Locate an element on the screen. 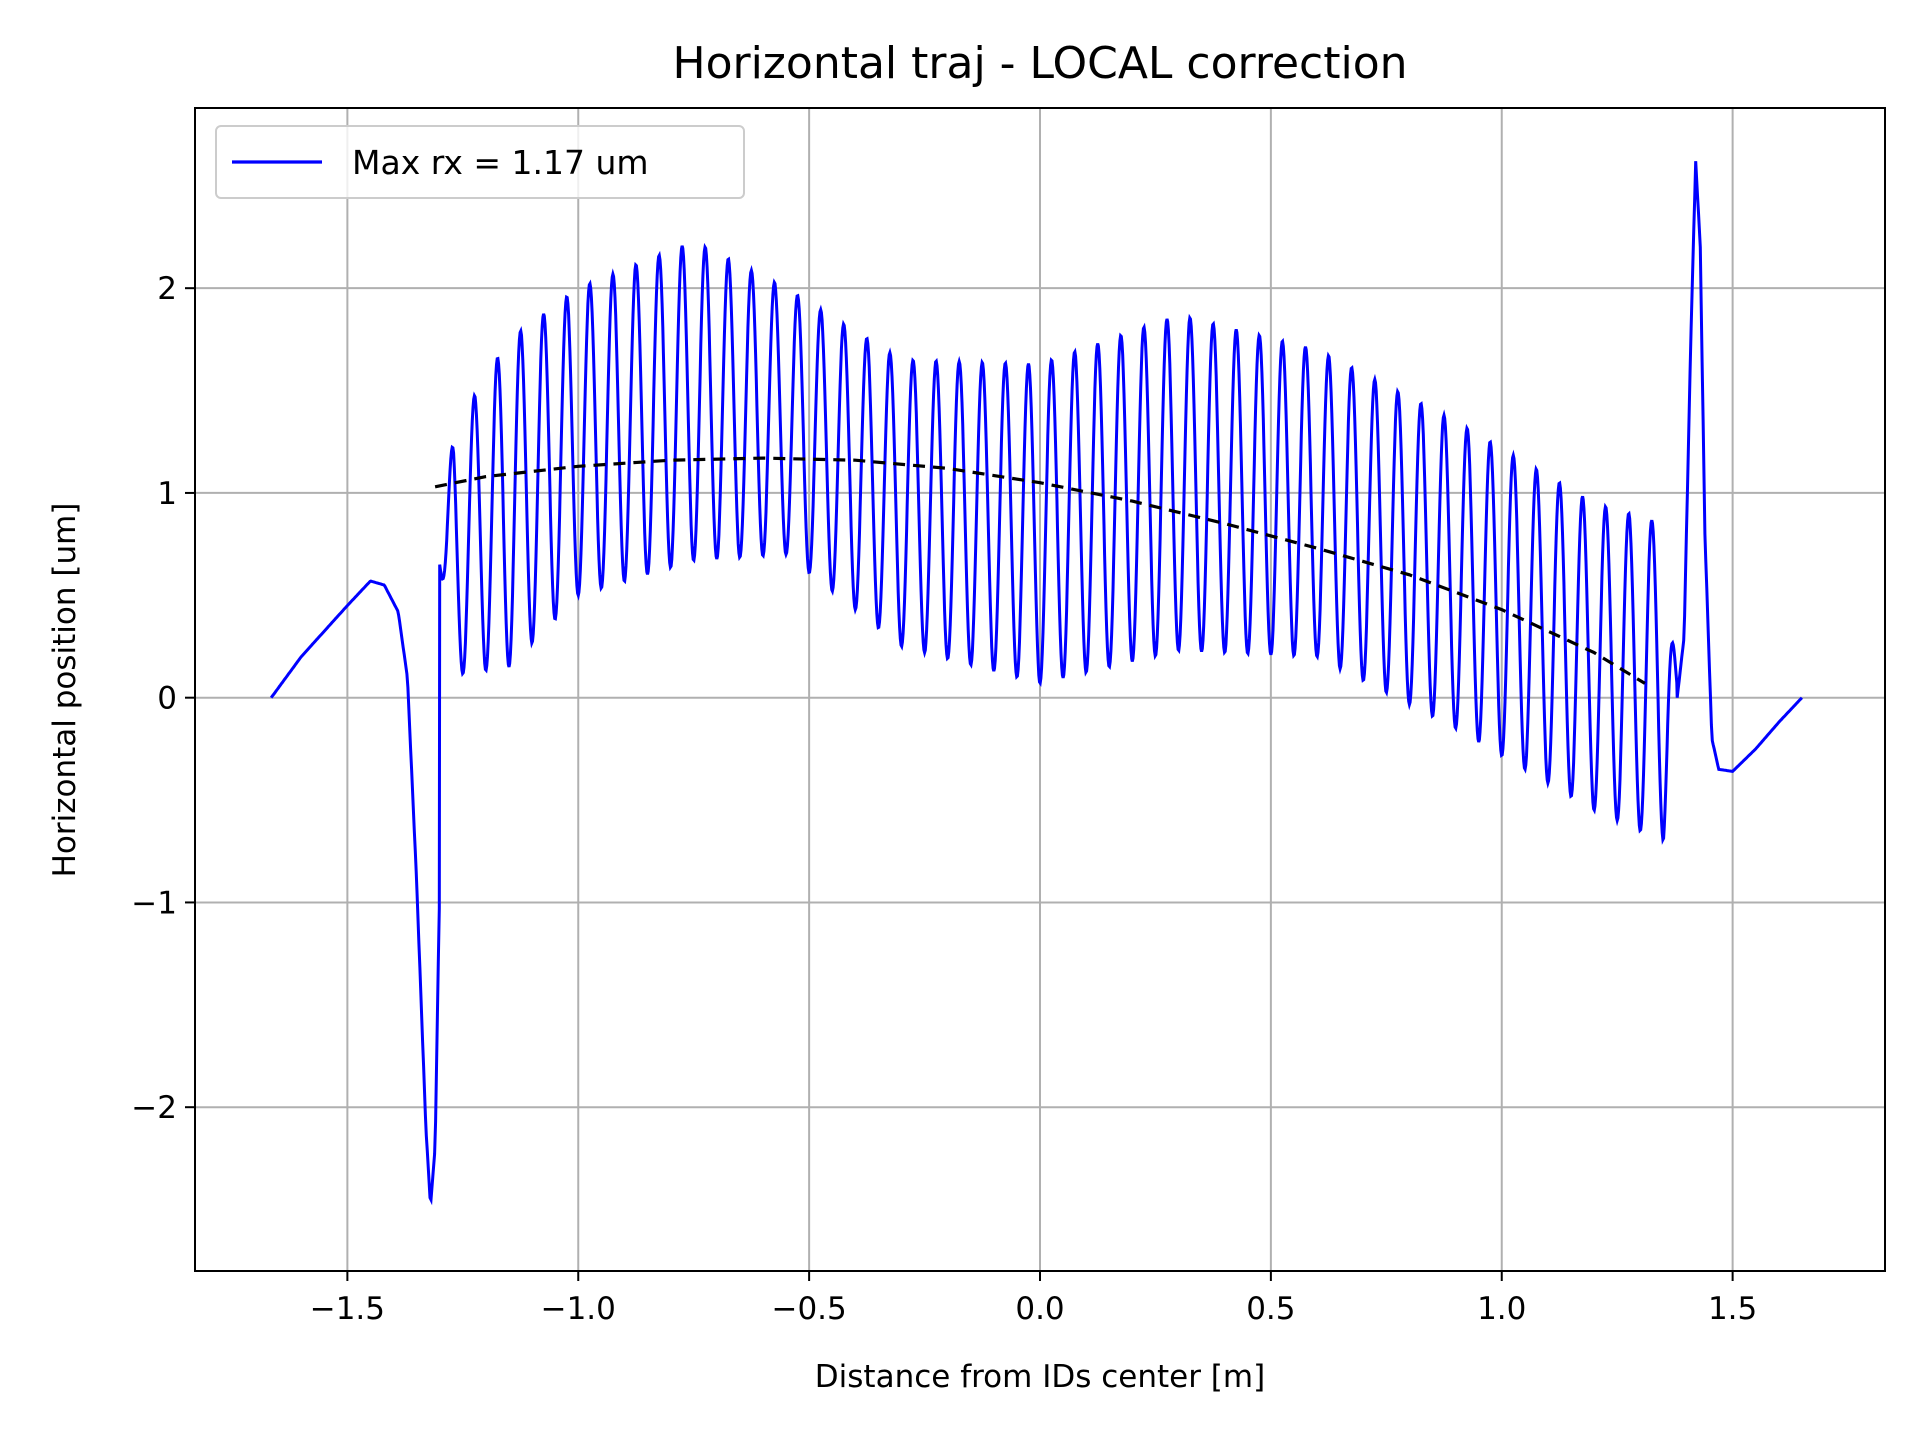 The height and width of the screenshot is (1440, 1920). chart-title: Horizontal traj - LOCAL correction is located at coordinates (1039, 63).